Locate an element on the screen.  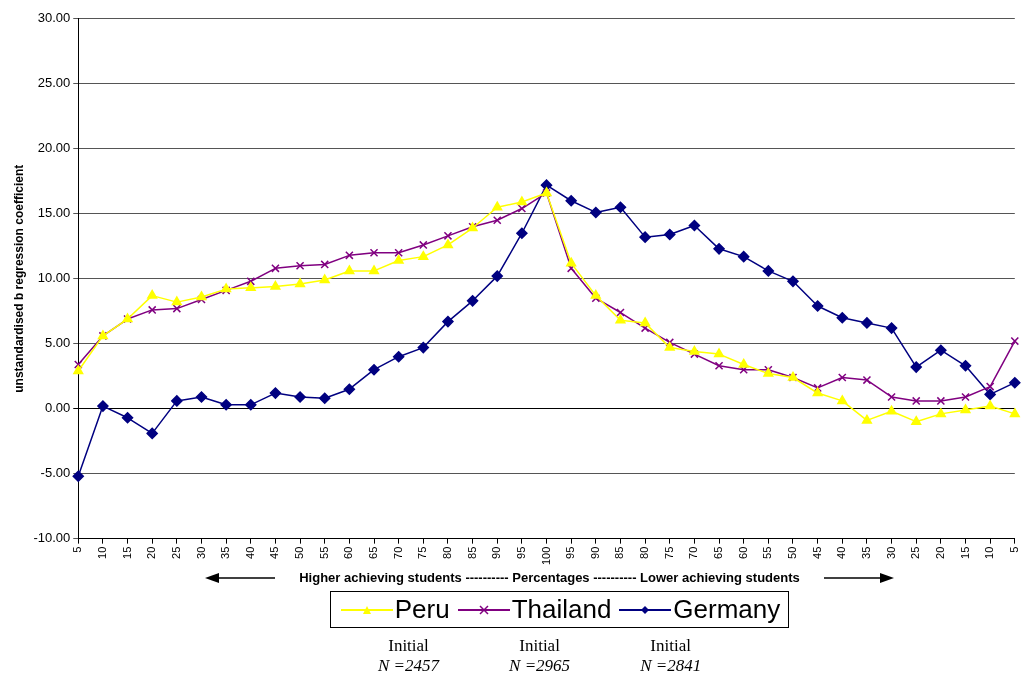
legend-label: Peru is located at coordinates (421, 609).